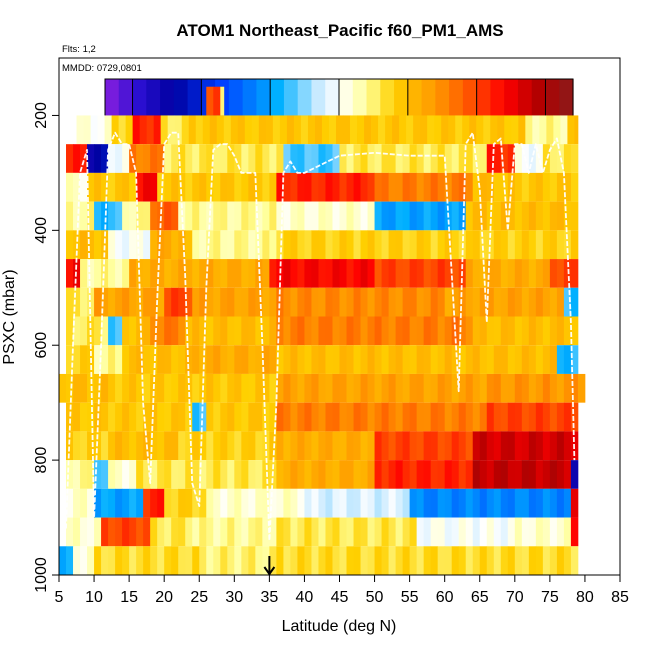 Image resolution: width=650 pixels, height=650 pixels. Describe the element at coordinates (41, 460) in the screenshot. I see `y-tick-label: 800` at that location.